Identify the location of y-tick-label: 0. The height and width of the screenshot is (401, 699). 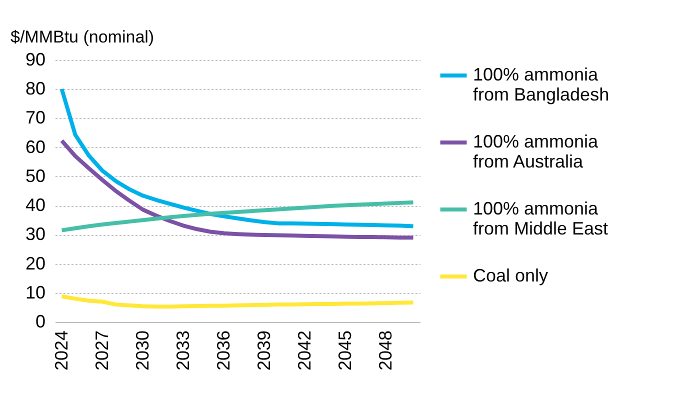
(40, 322).